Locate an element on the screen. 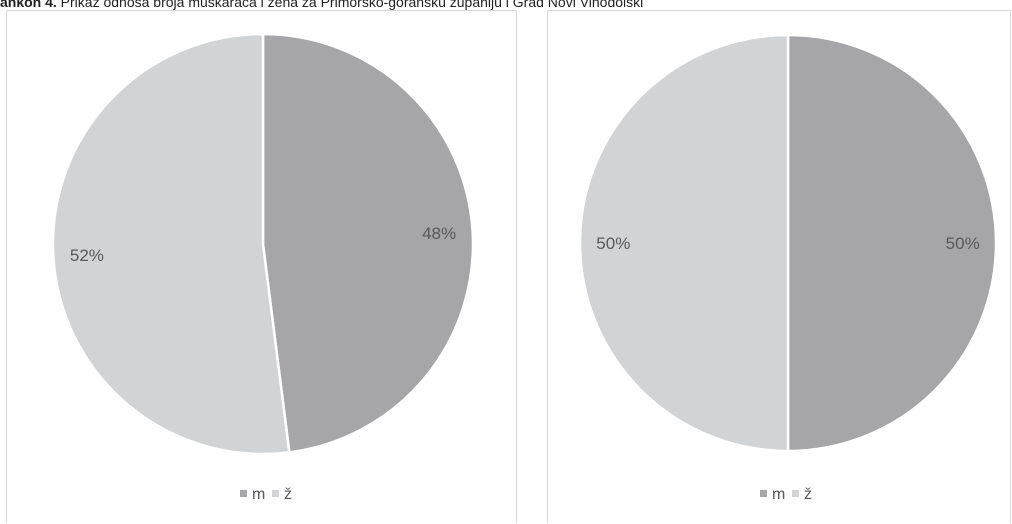  legend-left-label-ž: ž is located at coordinates (288, 494).